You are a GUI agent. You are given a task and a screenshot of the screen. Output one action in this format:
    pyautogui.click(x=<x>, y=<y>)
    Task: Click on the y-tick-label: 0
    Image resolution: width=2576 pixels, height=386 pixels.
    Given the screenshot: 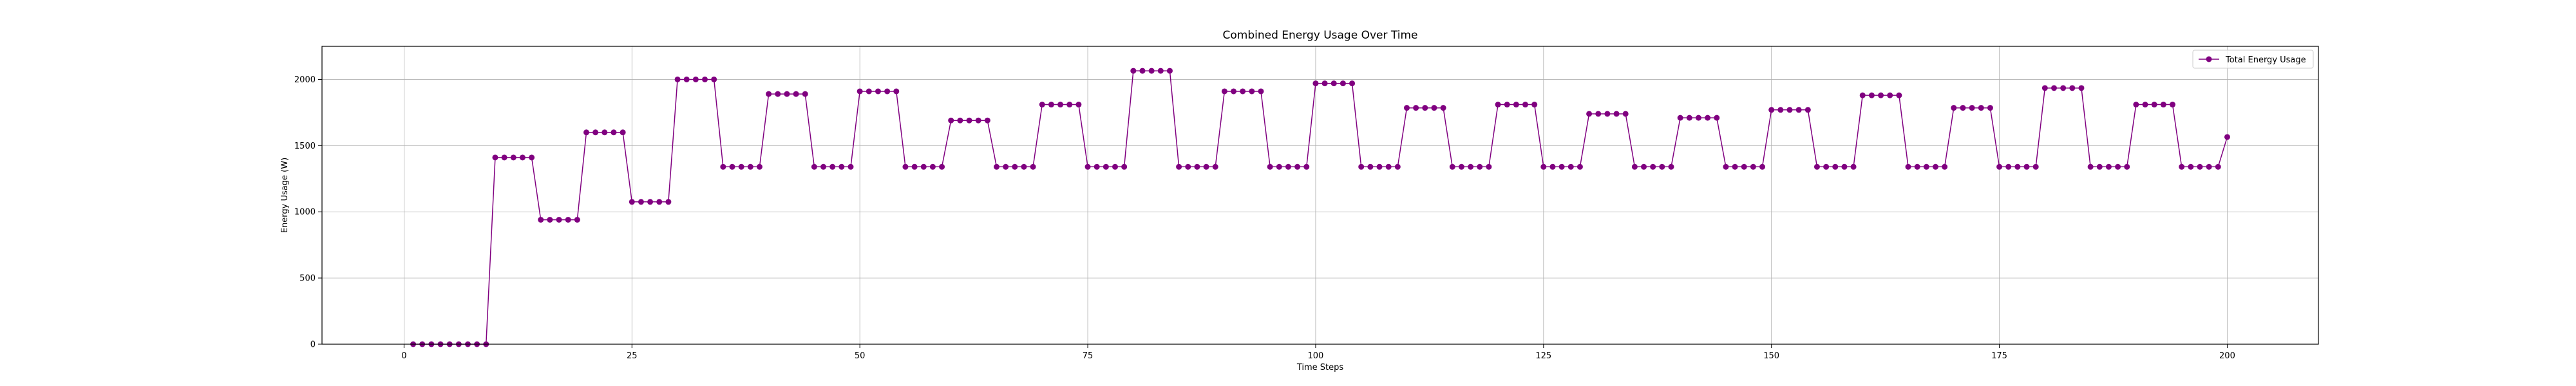 What is the action you would take?
    pyautogui.click(x=313, y=345)
    